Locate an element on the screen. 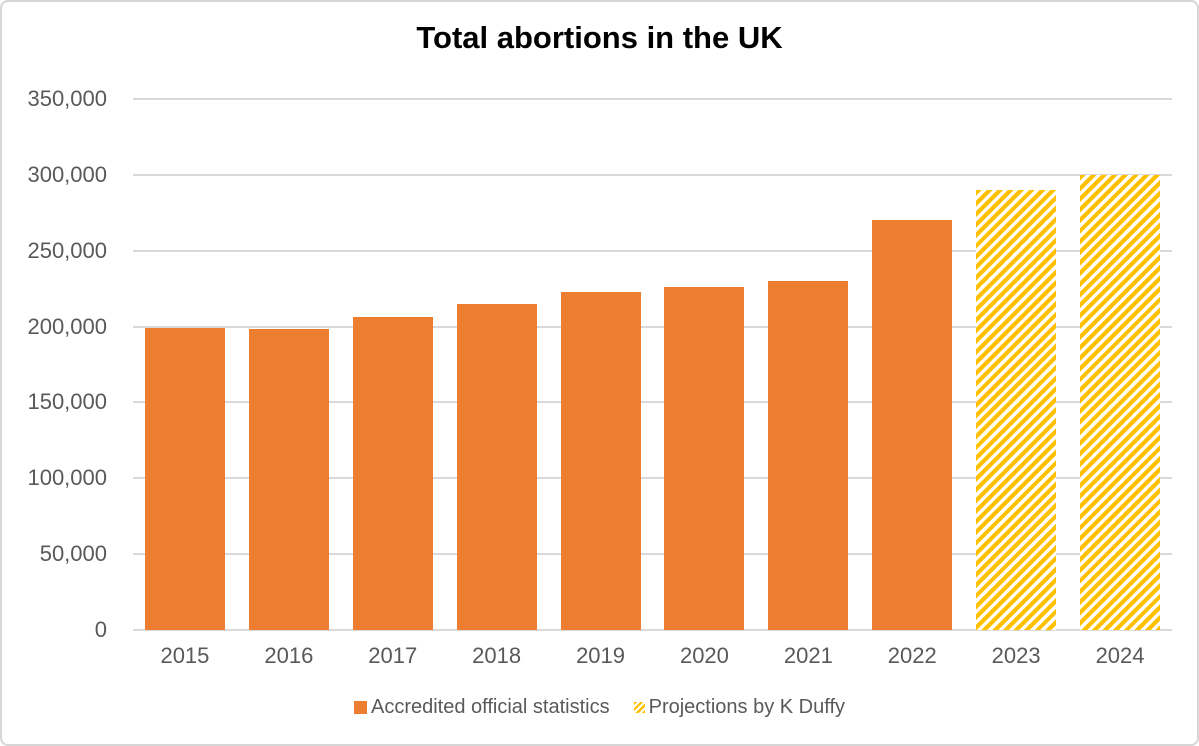 This screenshot has width=1199, height=746. x-tick-label: 2018 is located at coordinates (497, 655).